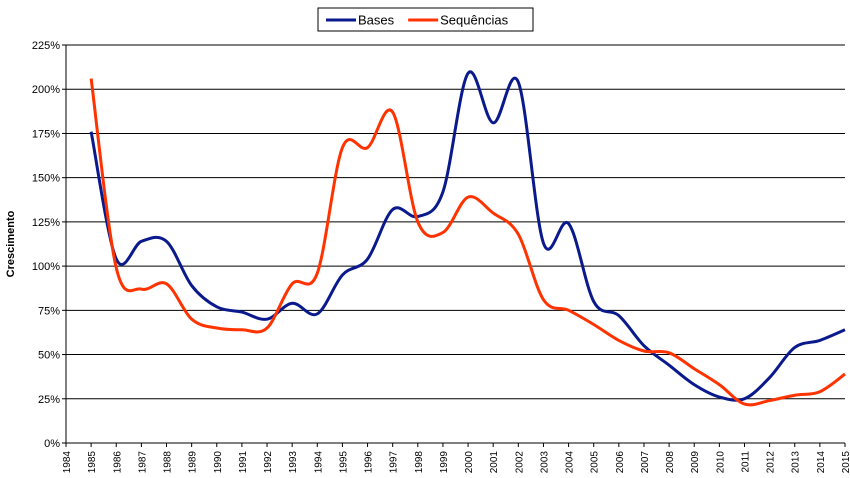 The image size is (850, 478). What do you see at coordinates (670, 462) in the screenshot?
I see `x-tick-label: 2008` at bounding box center [670, 462].